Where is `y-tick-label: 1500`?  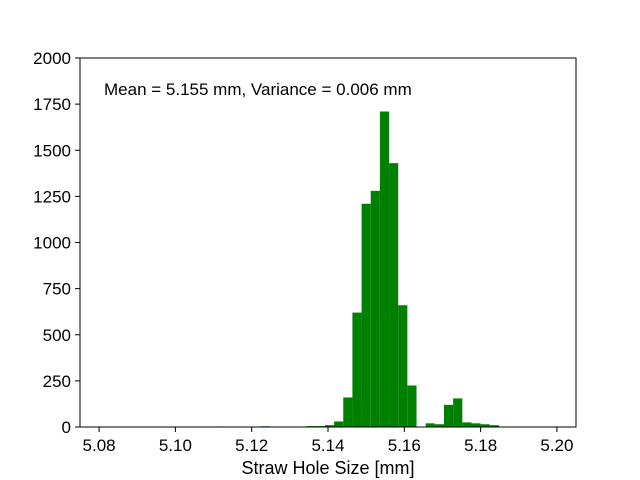 y-tick-label: 1500 is located at coordinates (52, 150).